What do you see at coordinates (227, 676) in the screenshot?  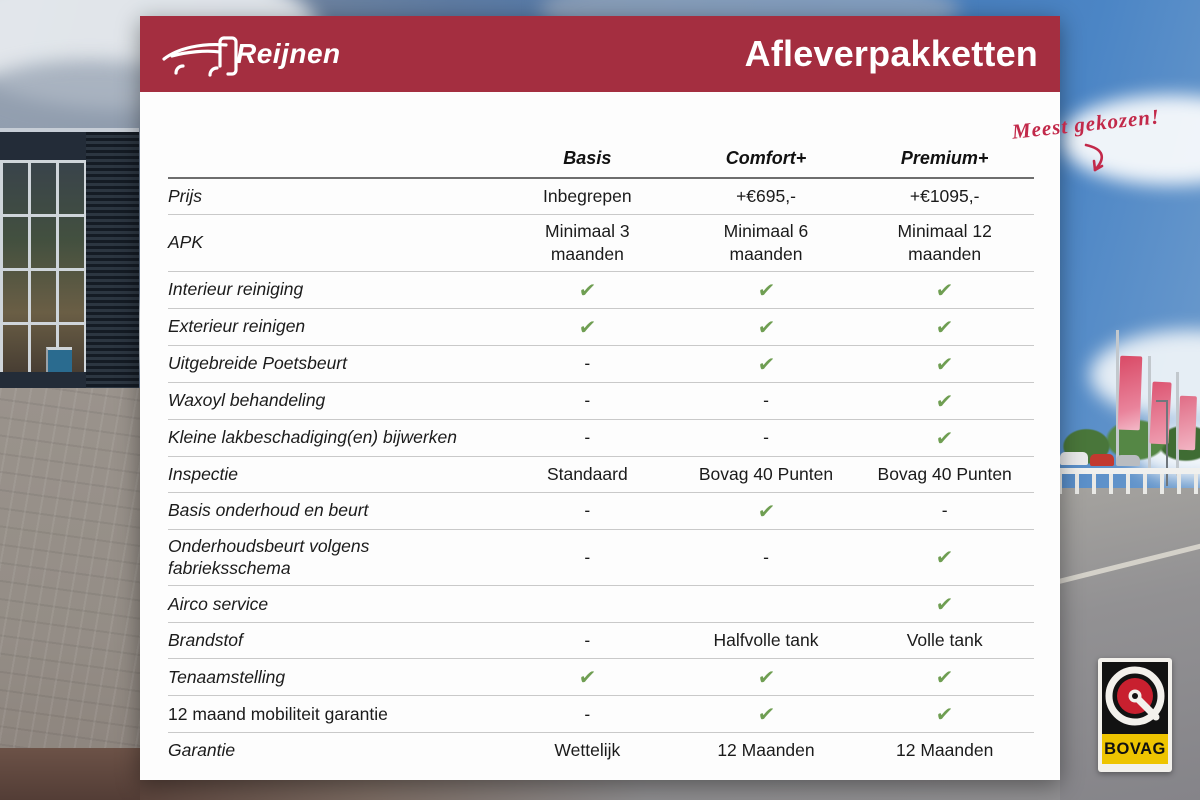 I see `row-label: Tenaamstelling` at bounding box center [227, 676].